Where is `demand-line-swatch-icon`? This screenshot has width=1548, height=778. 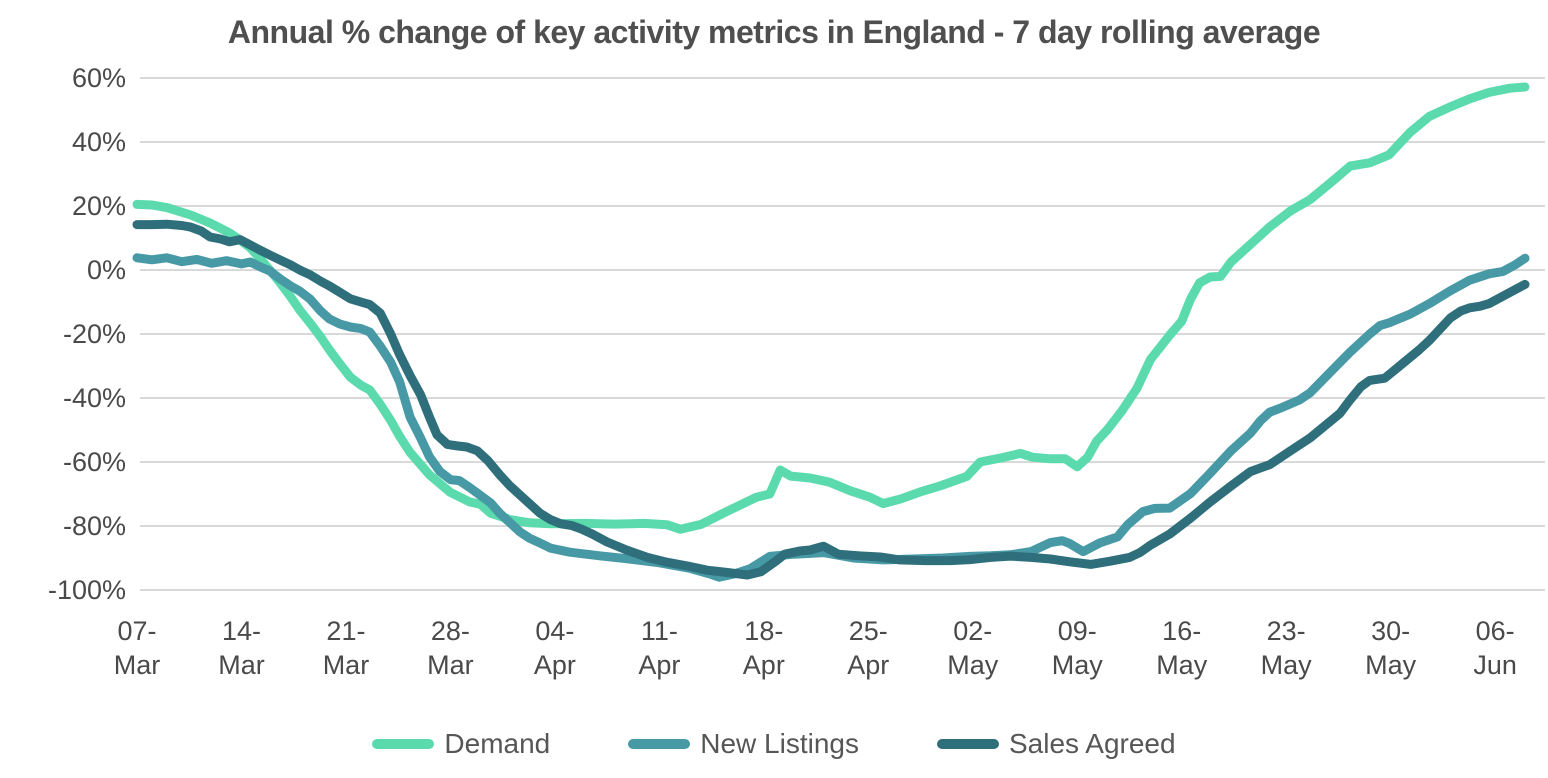
demand-line-swatch-icon is located at coordinates (403, 744).